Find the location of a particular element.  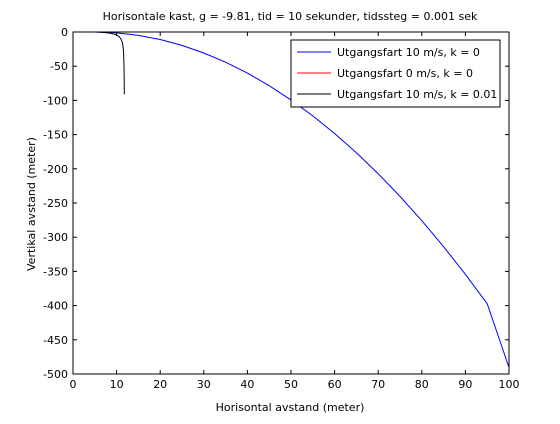

x-tick-label: 60 is located at coordinates (335, 384).